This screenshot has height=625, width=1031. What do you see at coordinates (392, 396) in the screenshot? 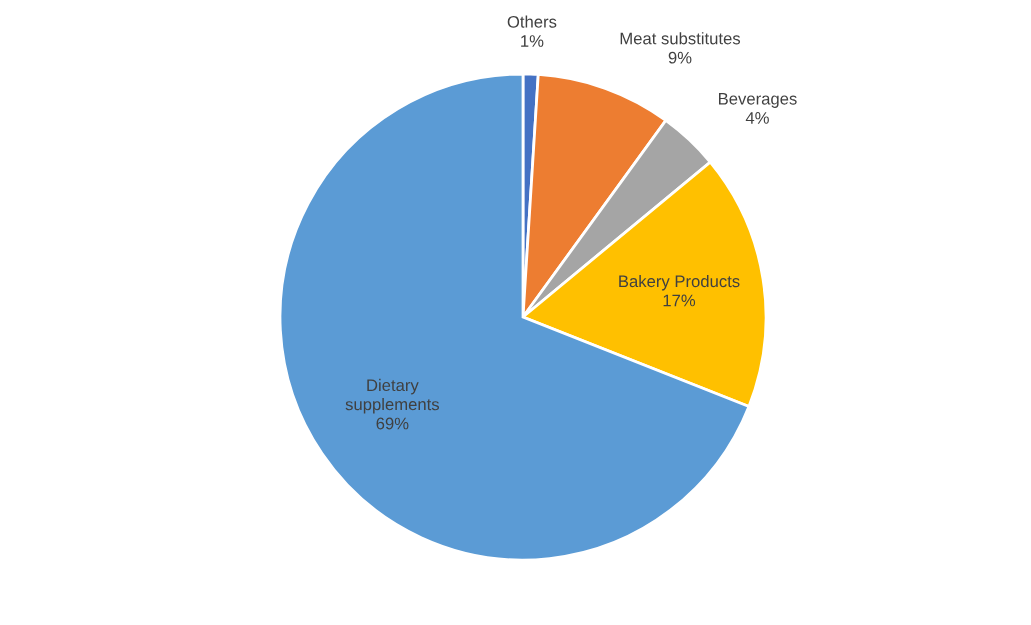
I see `slice-label: Dietary supplements` at bounding box center [392, 396].